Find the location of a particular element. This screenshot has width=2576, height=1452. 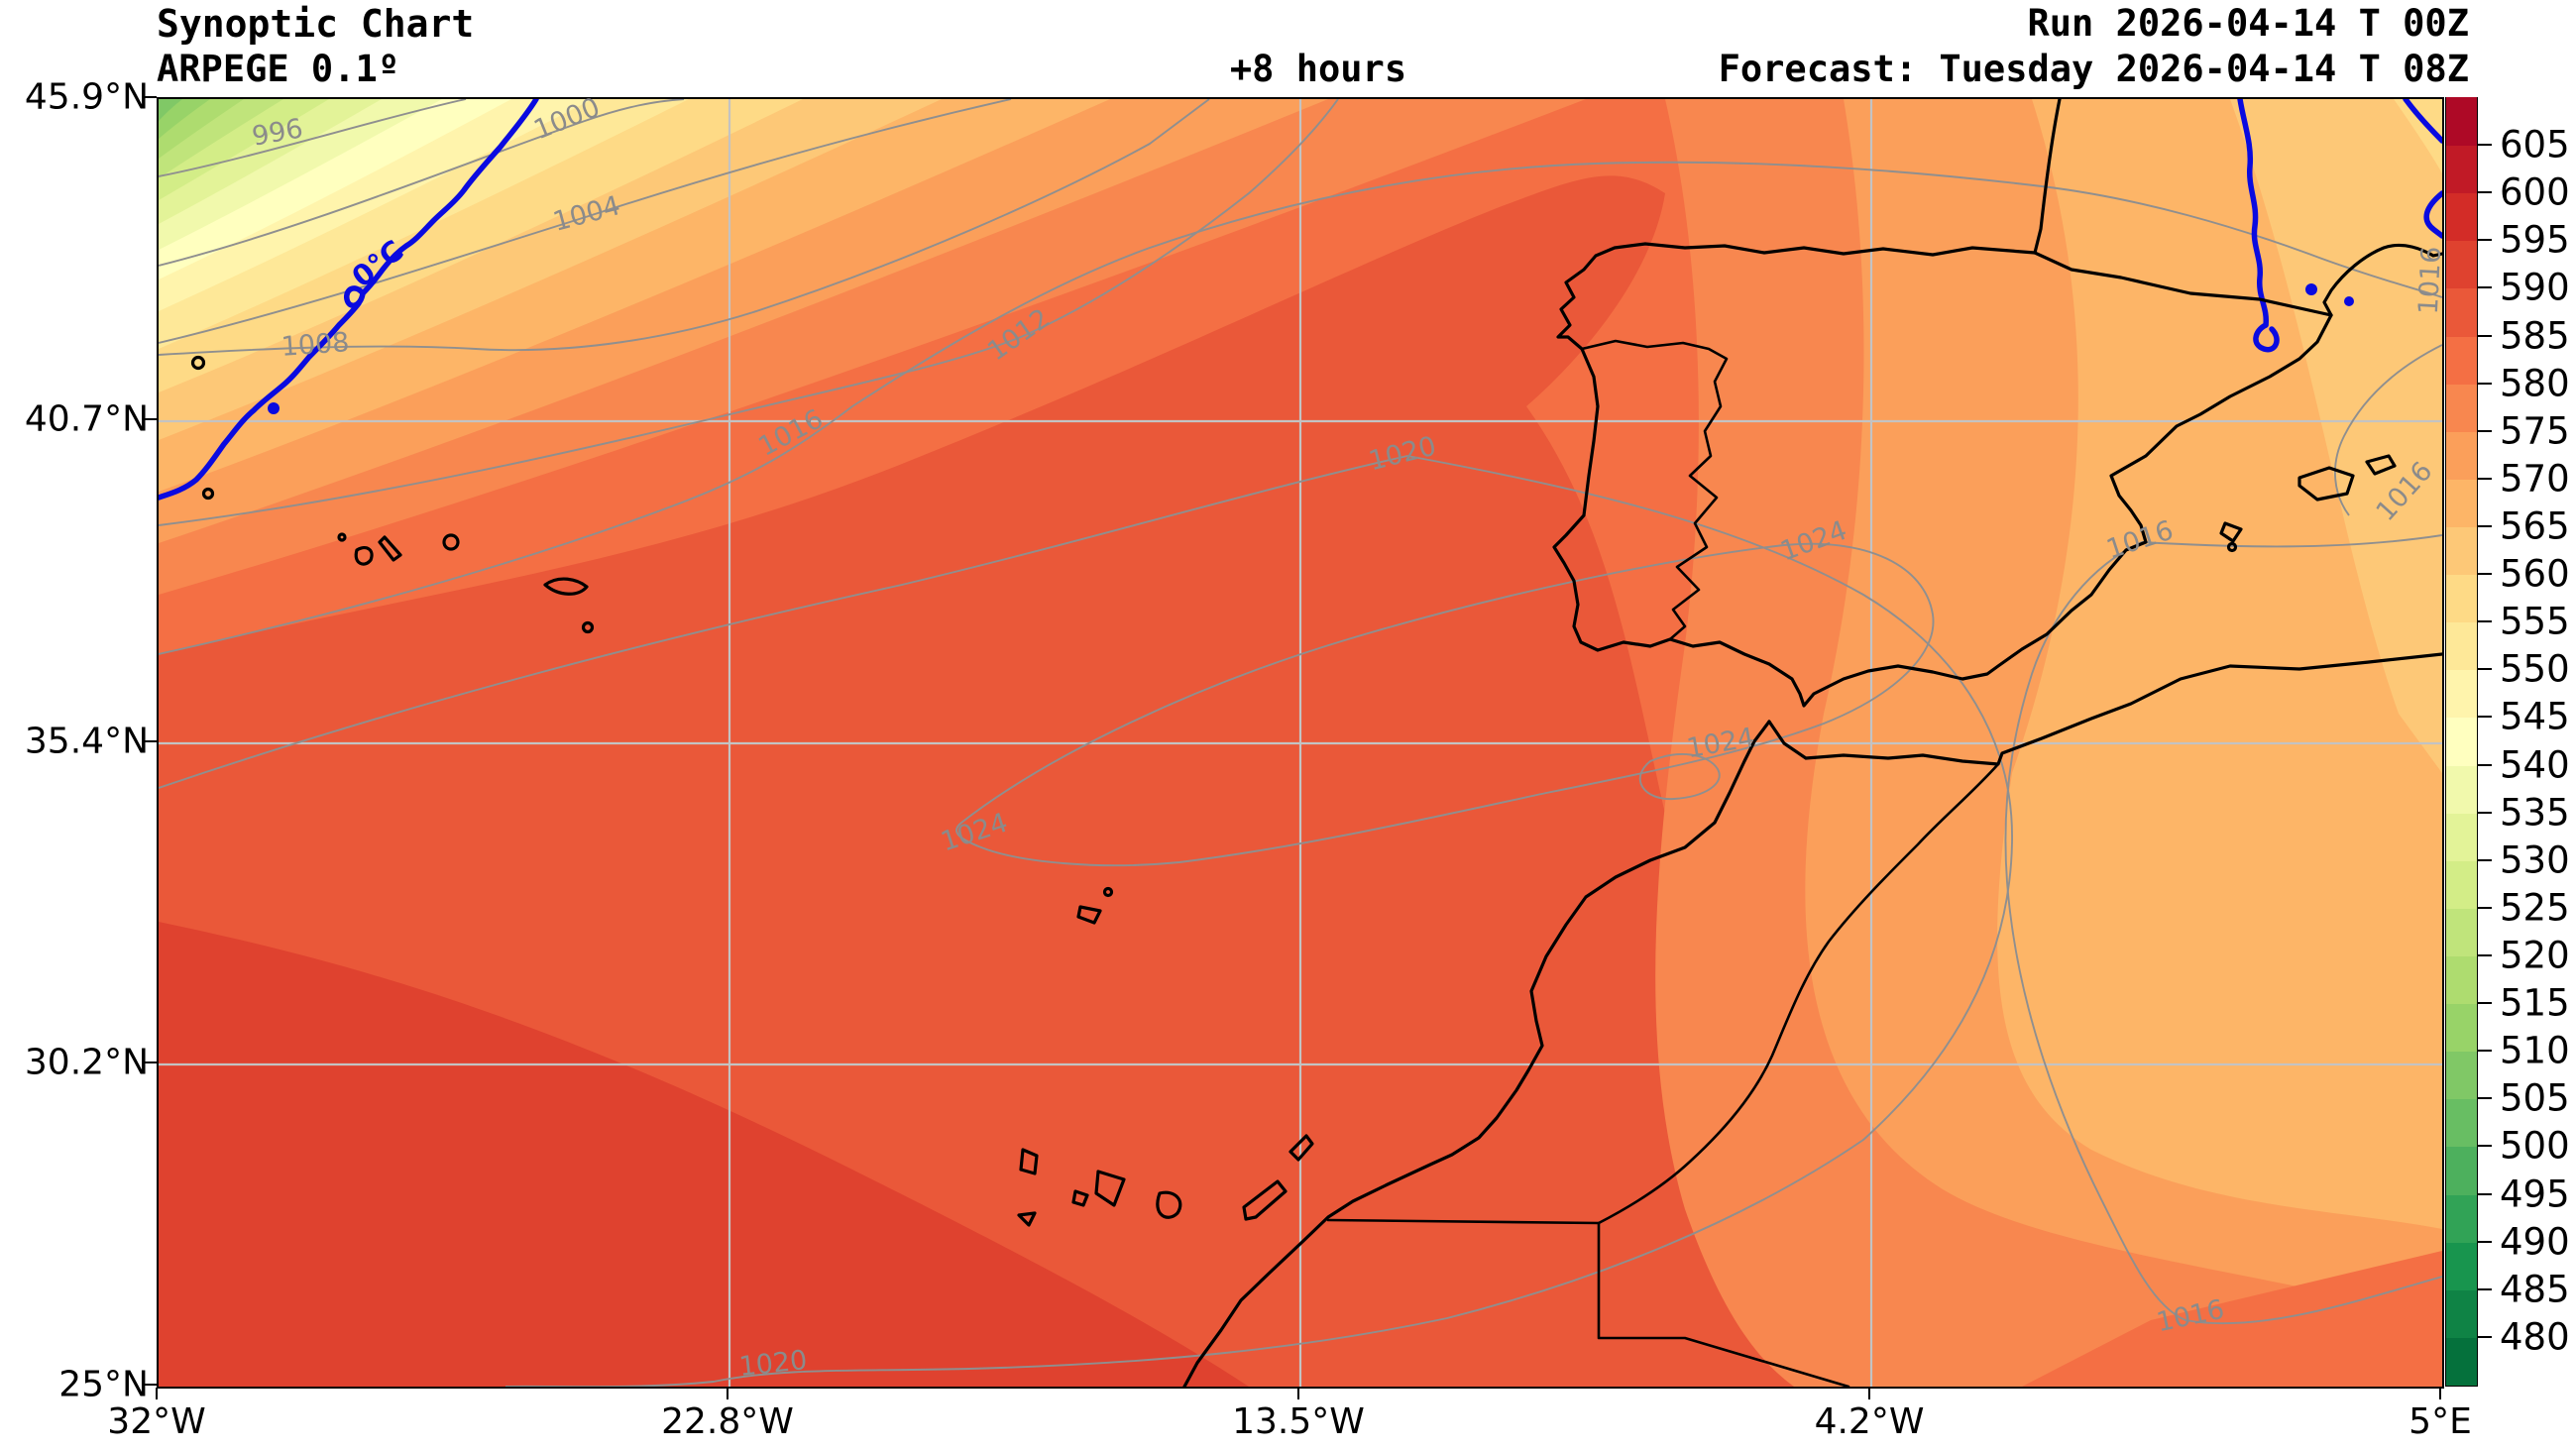

run-label: Run 2026-04-14 T 00Z is located at coordinates (2248, 23).